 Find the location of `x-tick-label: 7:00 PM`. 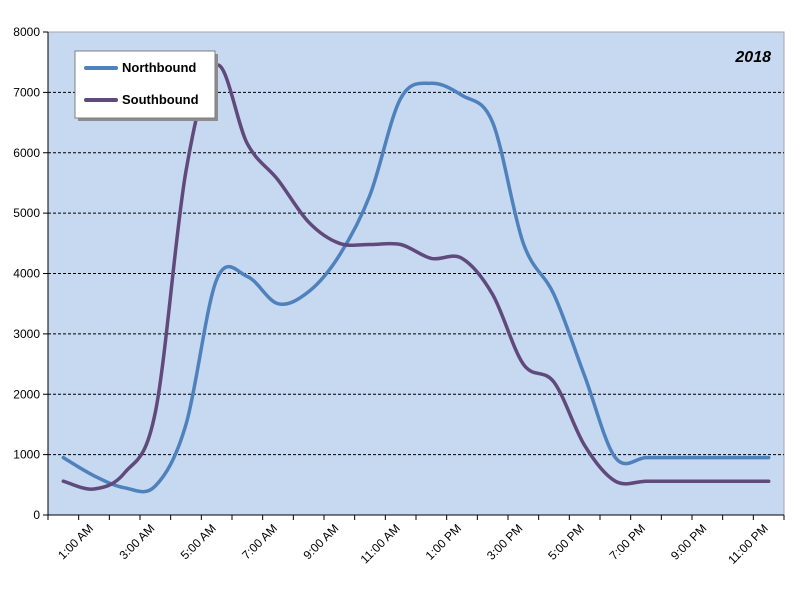

x-tick-label: 7:00 PM is located at coordinates (628, 542).